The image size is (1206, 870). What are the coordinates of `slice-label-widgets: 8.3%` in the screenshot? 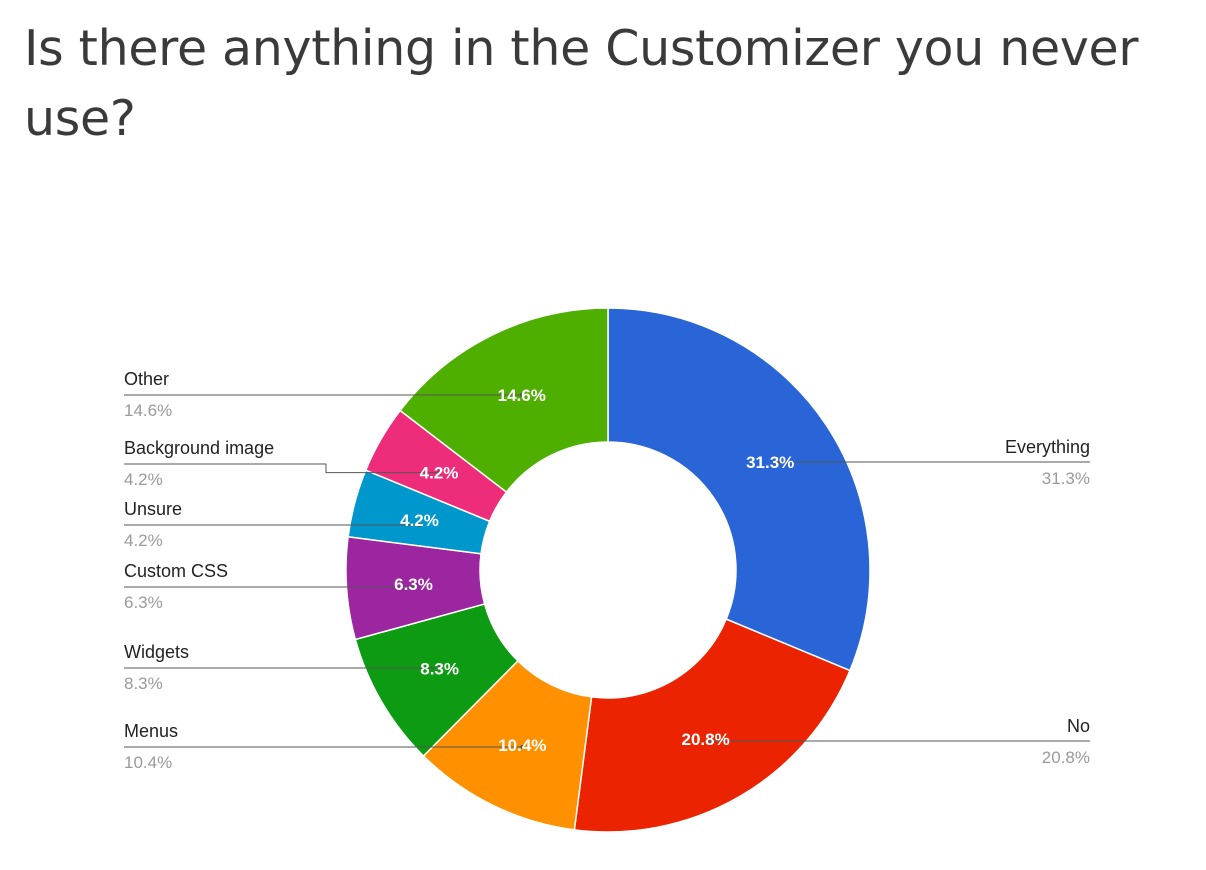 It's located at (439, 668).